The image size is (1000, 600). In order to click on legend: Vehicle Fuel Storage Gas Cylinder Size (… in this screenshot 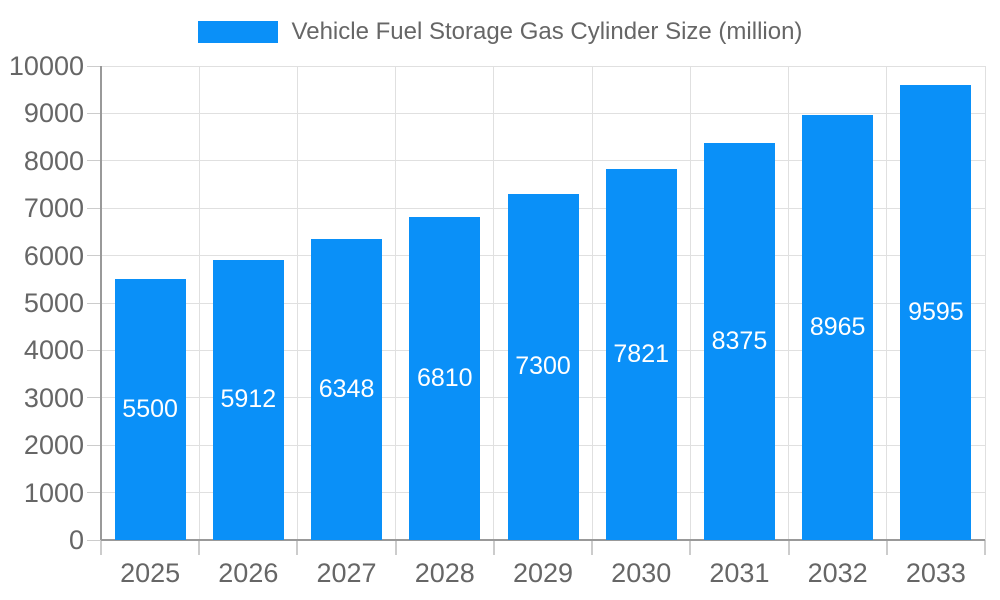, I will do `click(500, 32)`.